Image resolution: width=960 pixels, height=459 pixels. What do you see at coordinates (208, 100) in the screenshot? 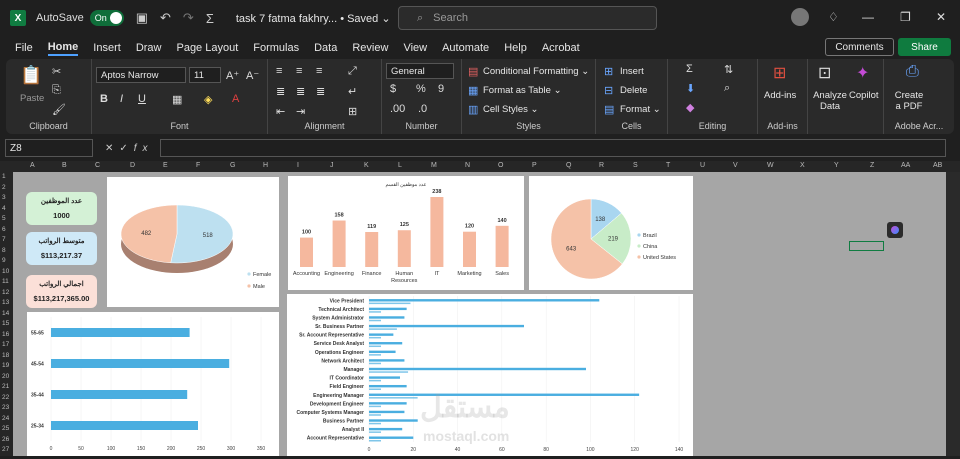
I see `fill-color-icon: ◈` at bounding box center [208, 100].